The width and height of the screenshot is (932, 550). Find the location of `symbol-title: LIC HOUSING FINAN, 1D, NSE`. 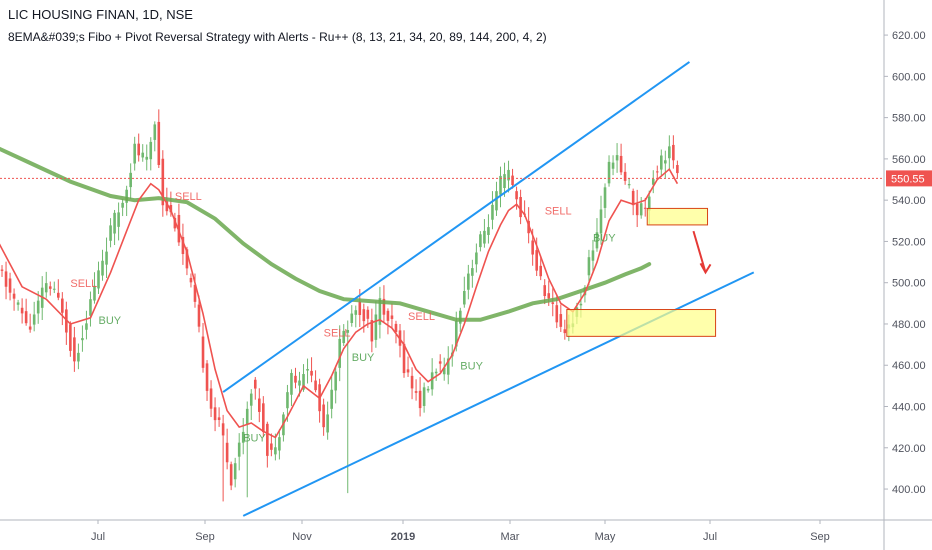

symbol-title: LIC HOUSING FINAN, 1D, NSE is located at coordinates (100, 14).